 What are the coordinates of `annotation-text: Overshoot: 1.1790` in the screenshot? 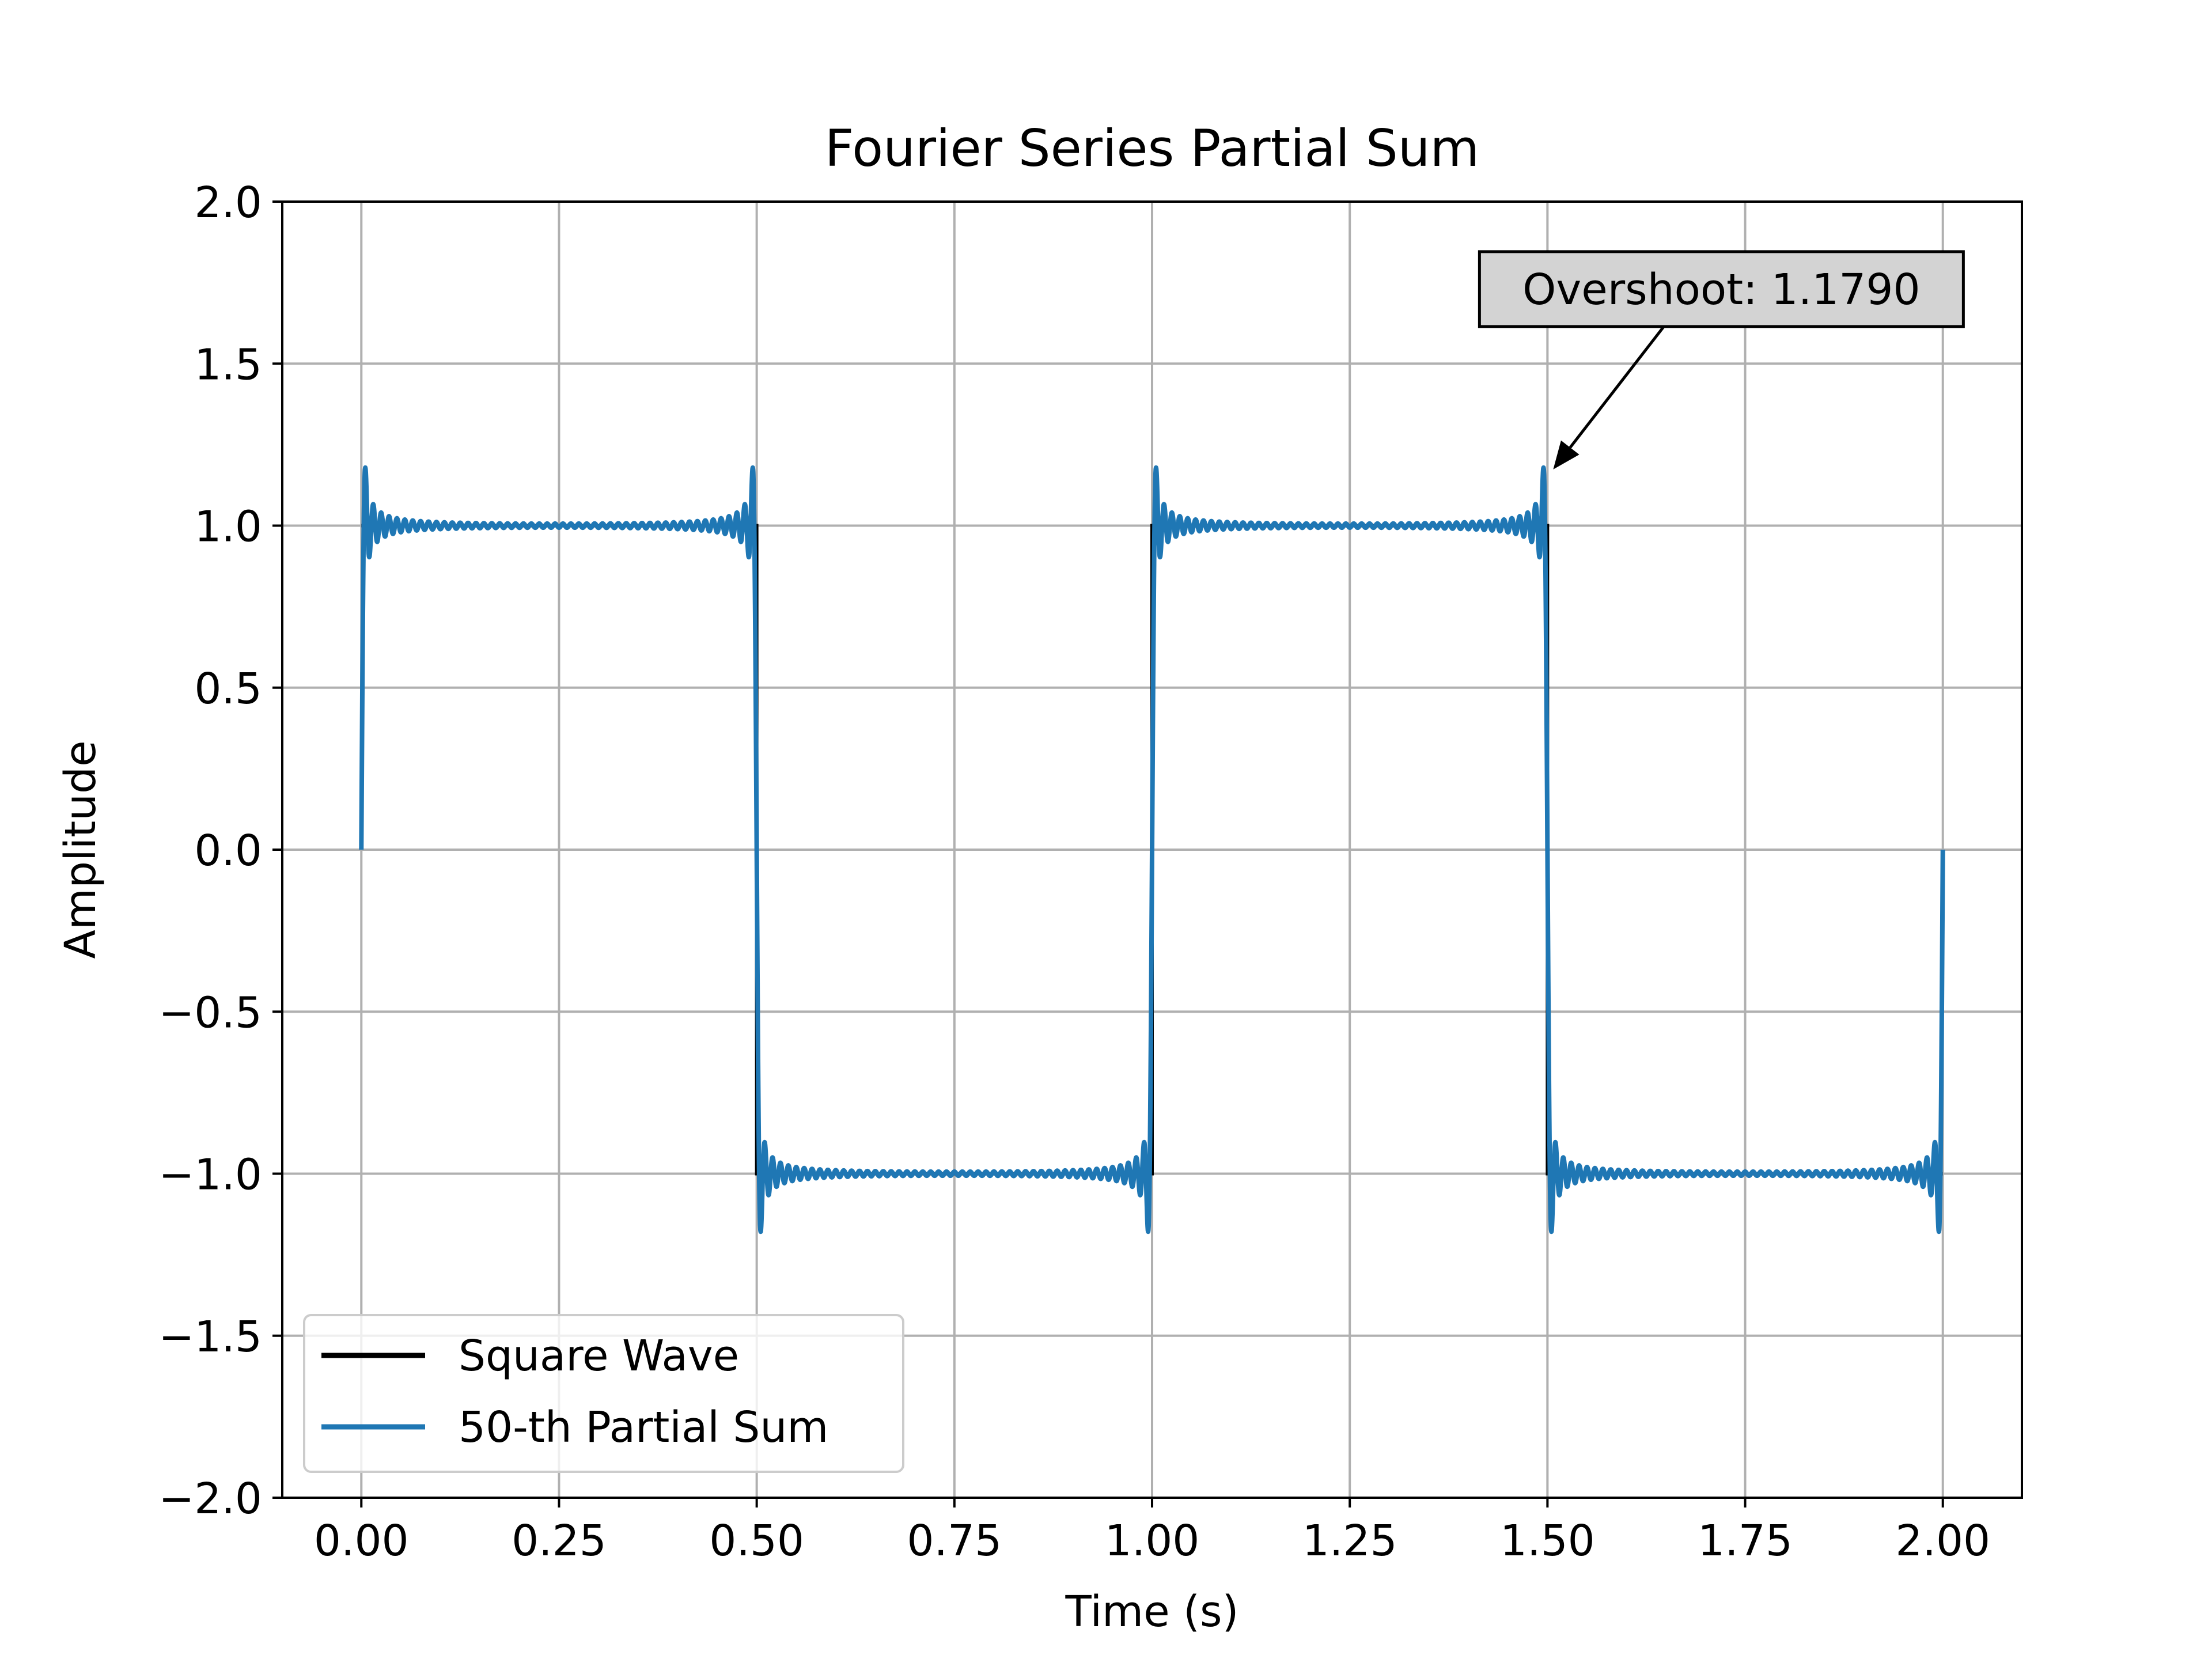 It's located at (1721, 290).